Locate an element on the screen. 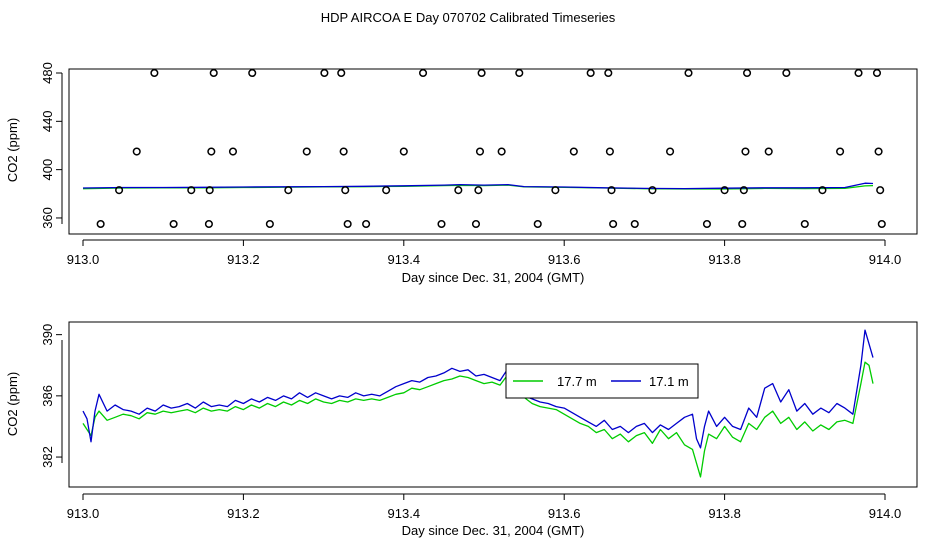 The width and height of the screenshot is (936, 540). bottom-x-tick-label: 913.8 is located at coordinates (724, 513).